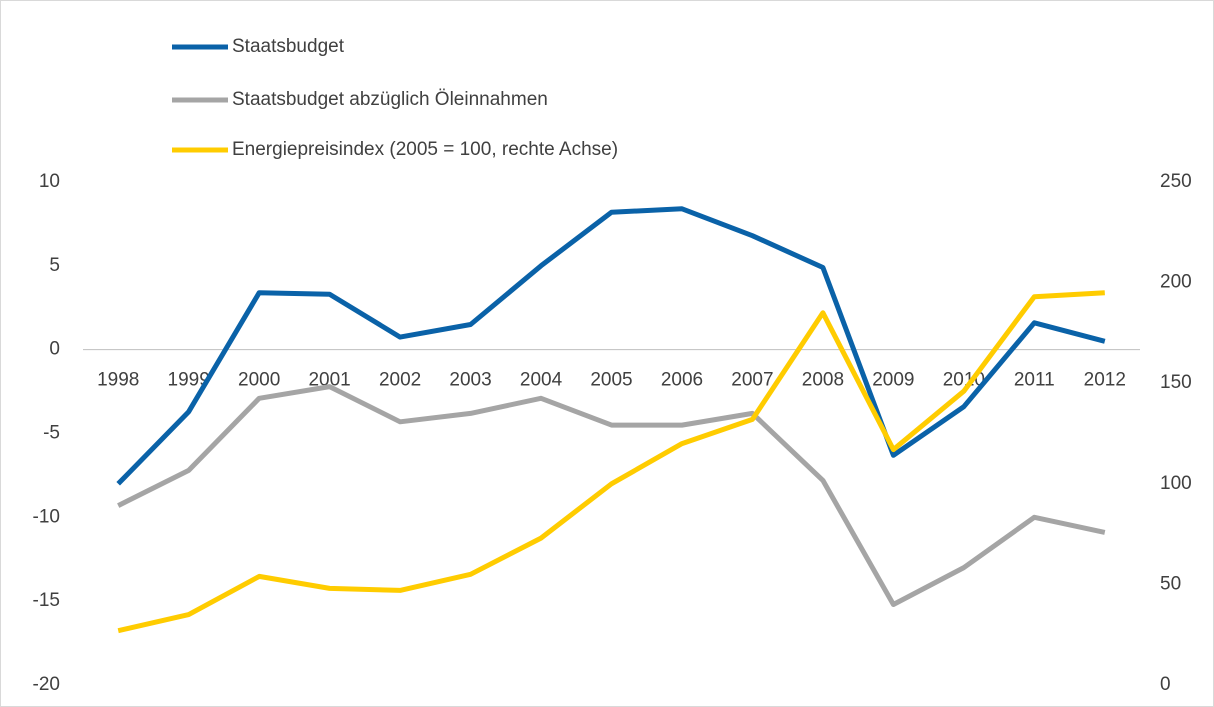  Describe the element at coordinates (49, 181) in the screenshot. I see `y-tick-label: 10` at that location.